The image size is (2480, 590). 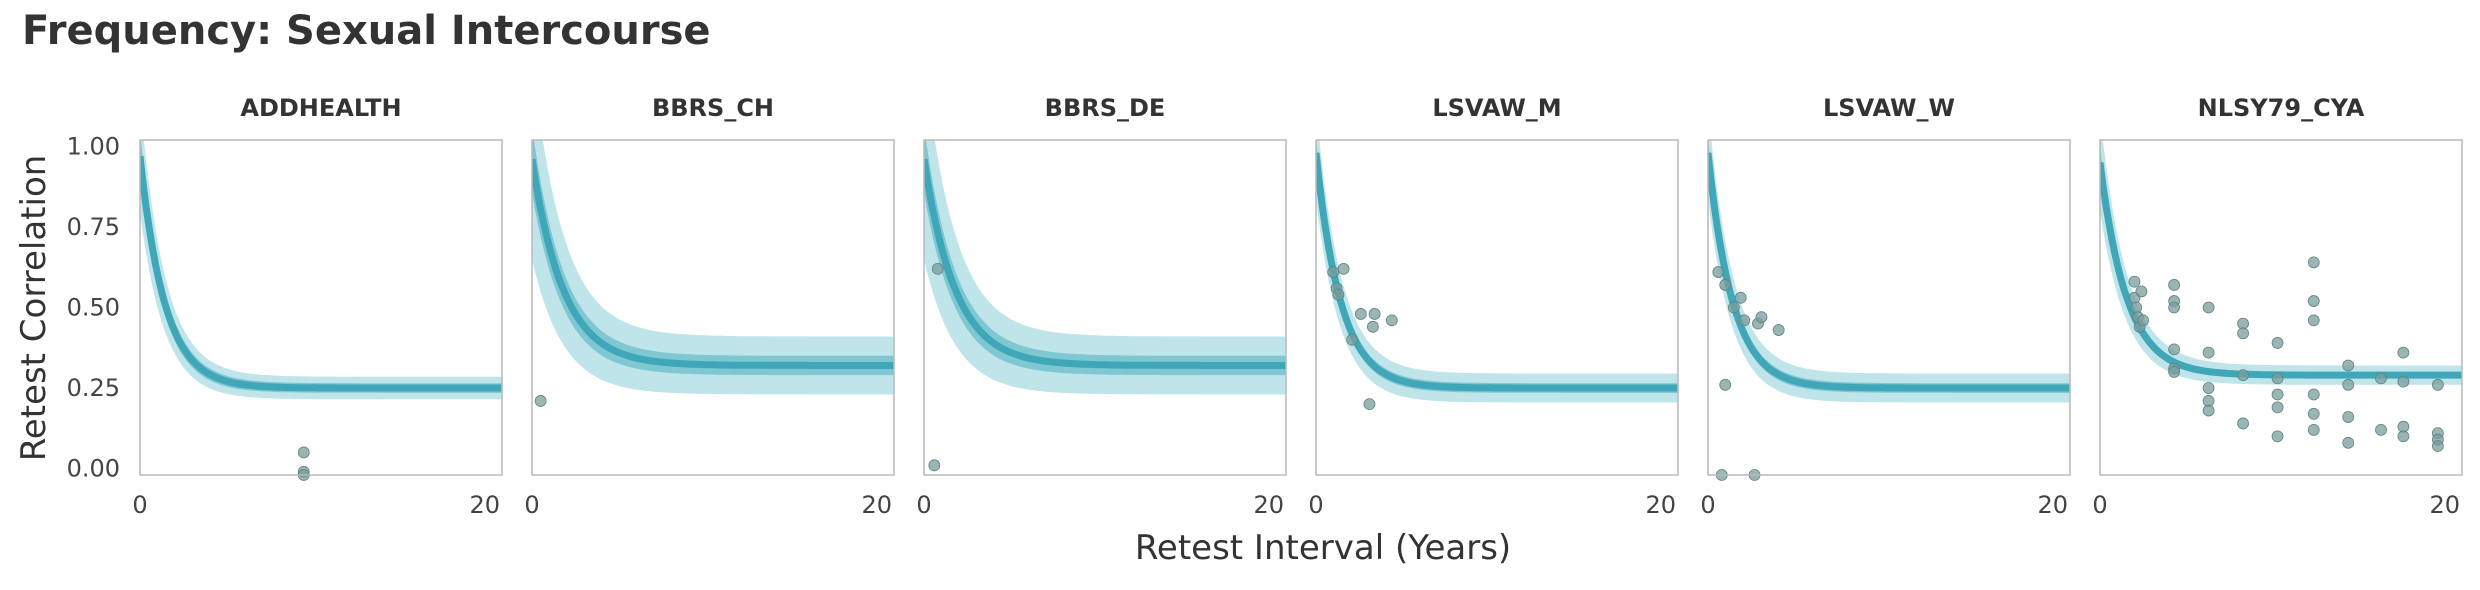 I want to click on panel-nlsy79_cya: NLSY79_CYA 0 20, so click(x=2277, y=306).